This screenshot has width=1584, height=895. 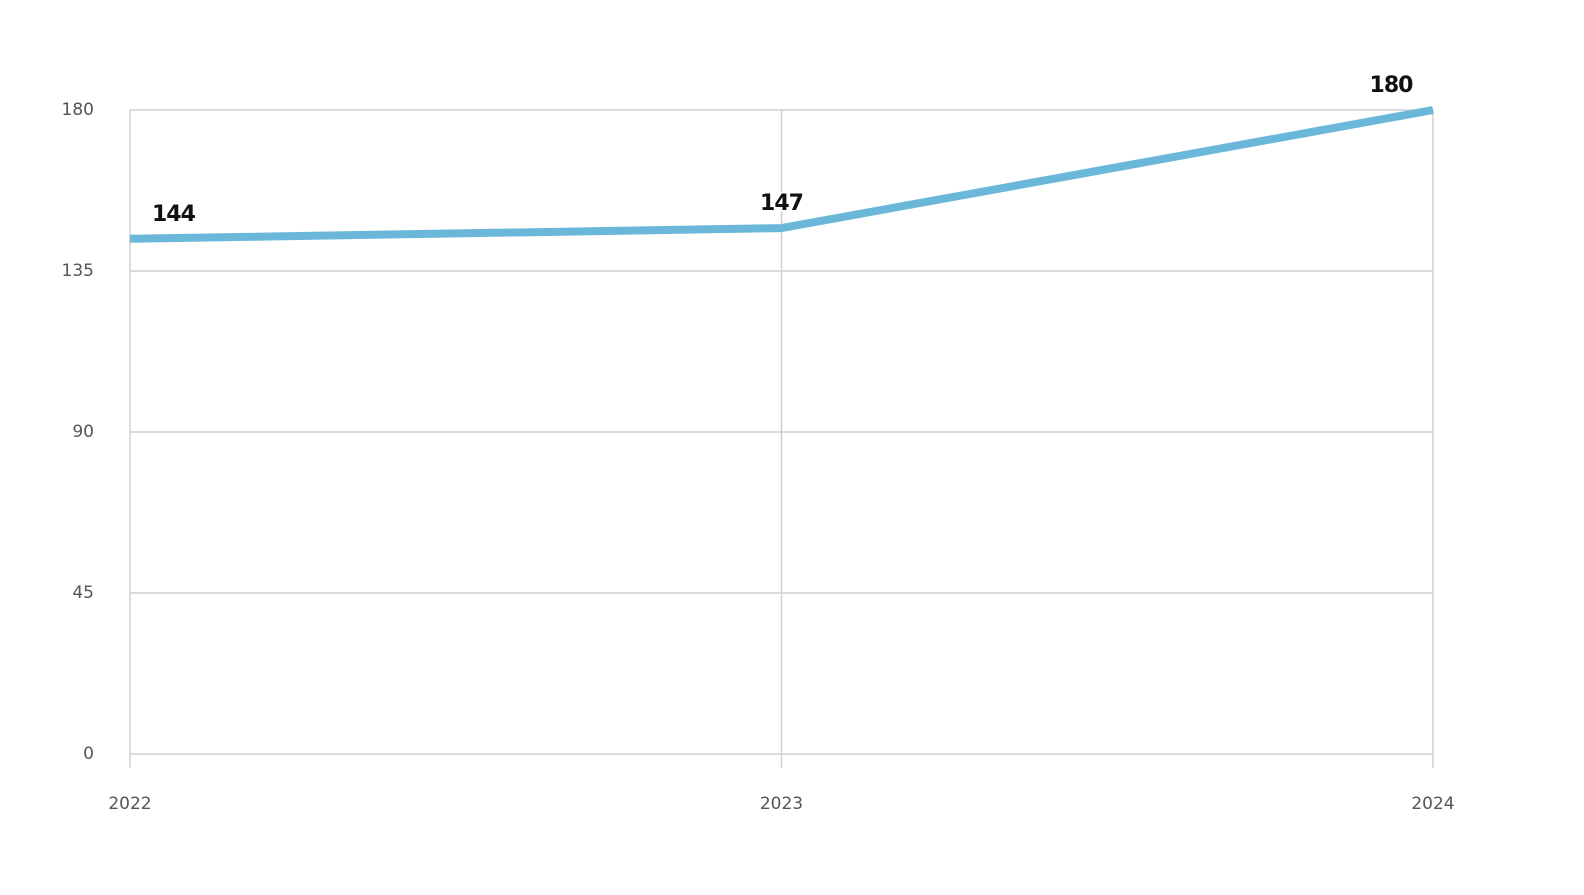 I want to click on y-tick-label: 180, so click(x=78, y=110).